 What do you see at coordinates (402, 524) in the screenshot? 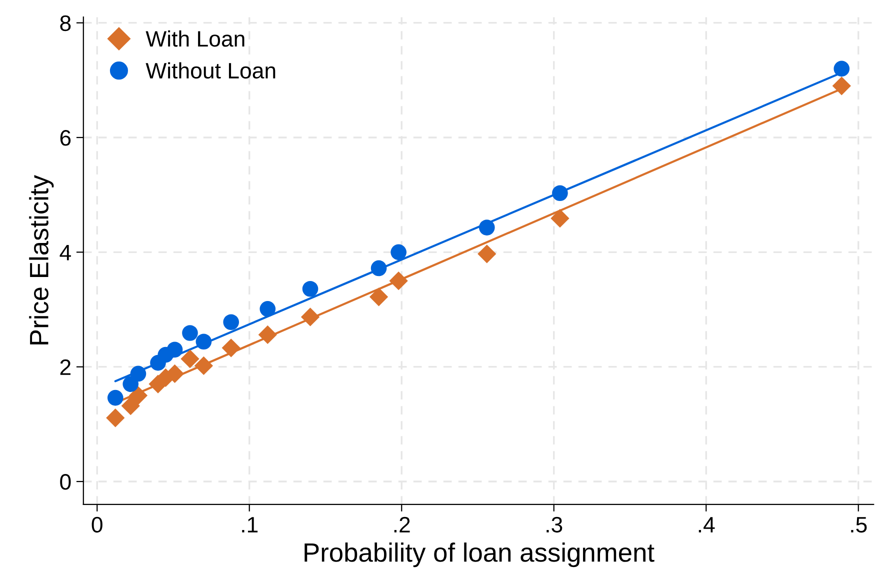
I see `x-tick-label: .2` at bounding box center [402, 524].